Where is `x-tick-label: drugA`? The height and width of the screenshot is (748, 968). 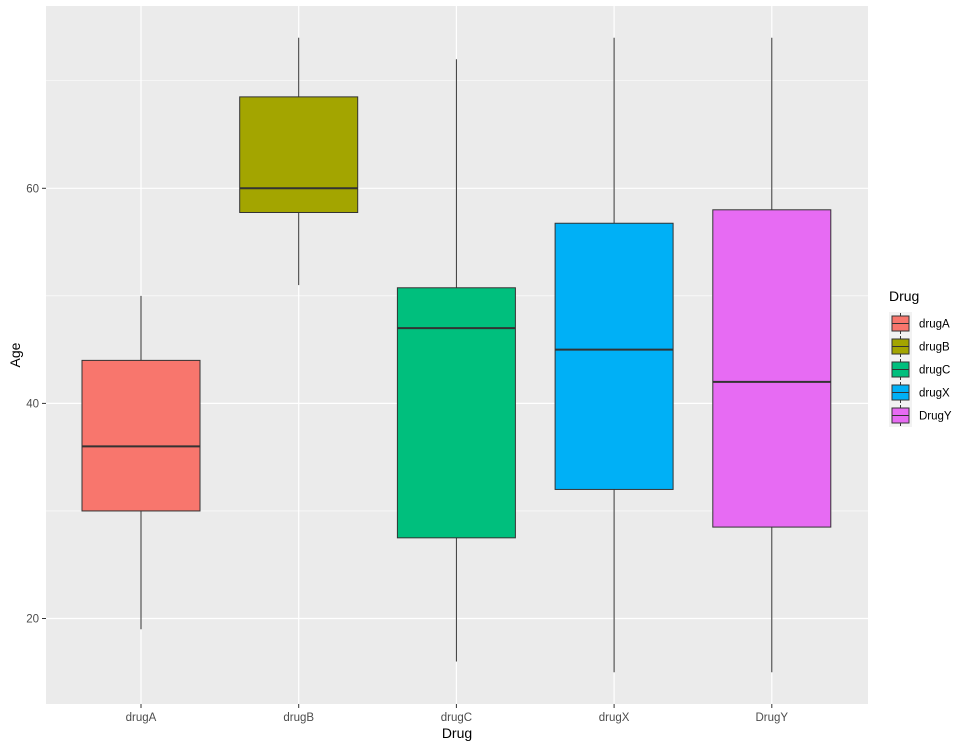
x-tick-label: drugA is located at coordinates (141, 718).